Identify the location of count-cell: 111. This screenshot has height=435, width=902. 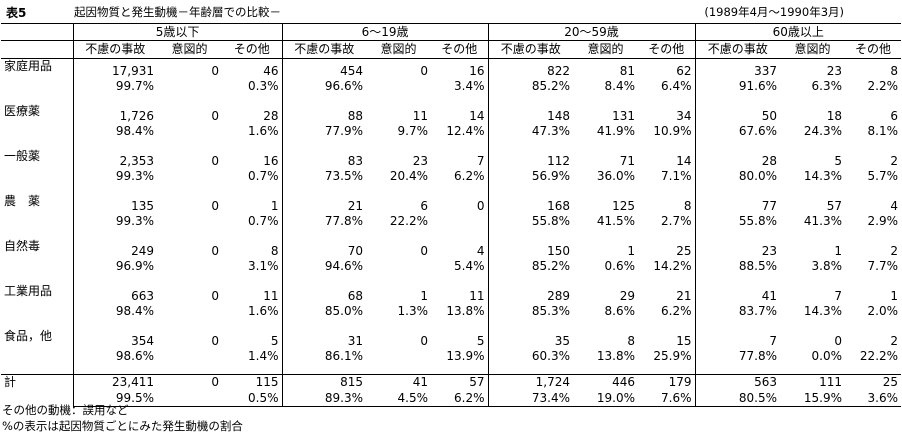
(813, 382).